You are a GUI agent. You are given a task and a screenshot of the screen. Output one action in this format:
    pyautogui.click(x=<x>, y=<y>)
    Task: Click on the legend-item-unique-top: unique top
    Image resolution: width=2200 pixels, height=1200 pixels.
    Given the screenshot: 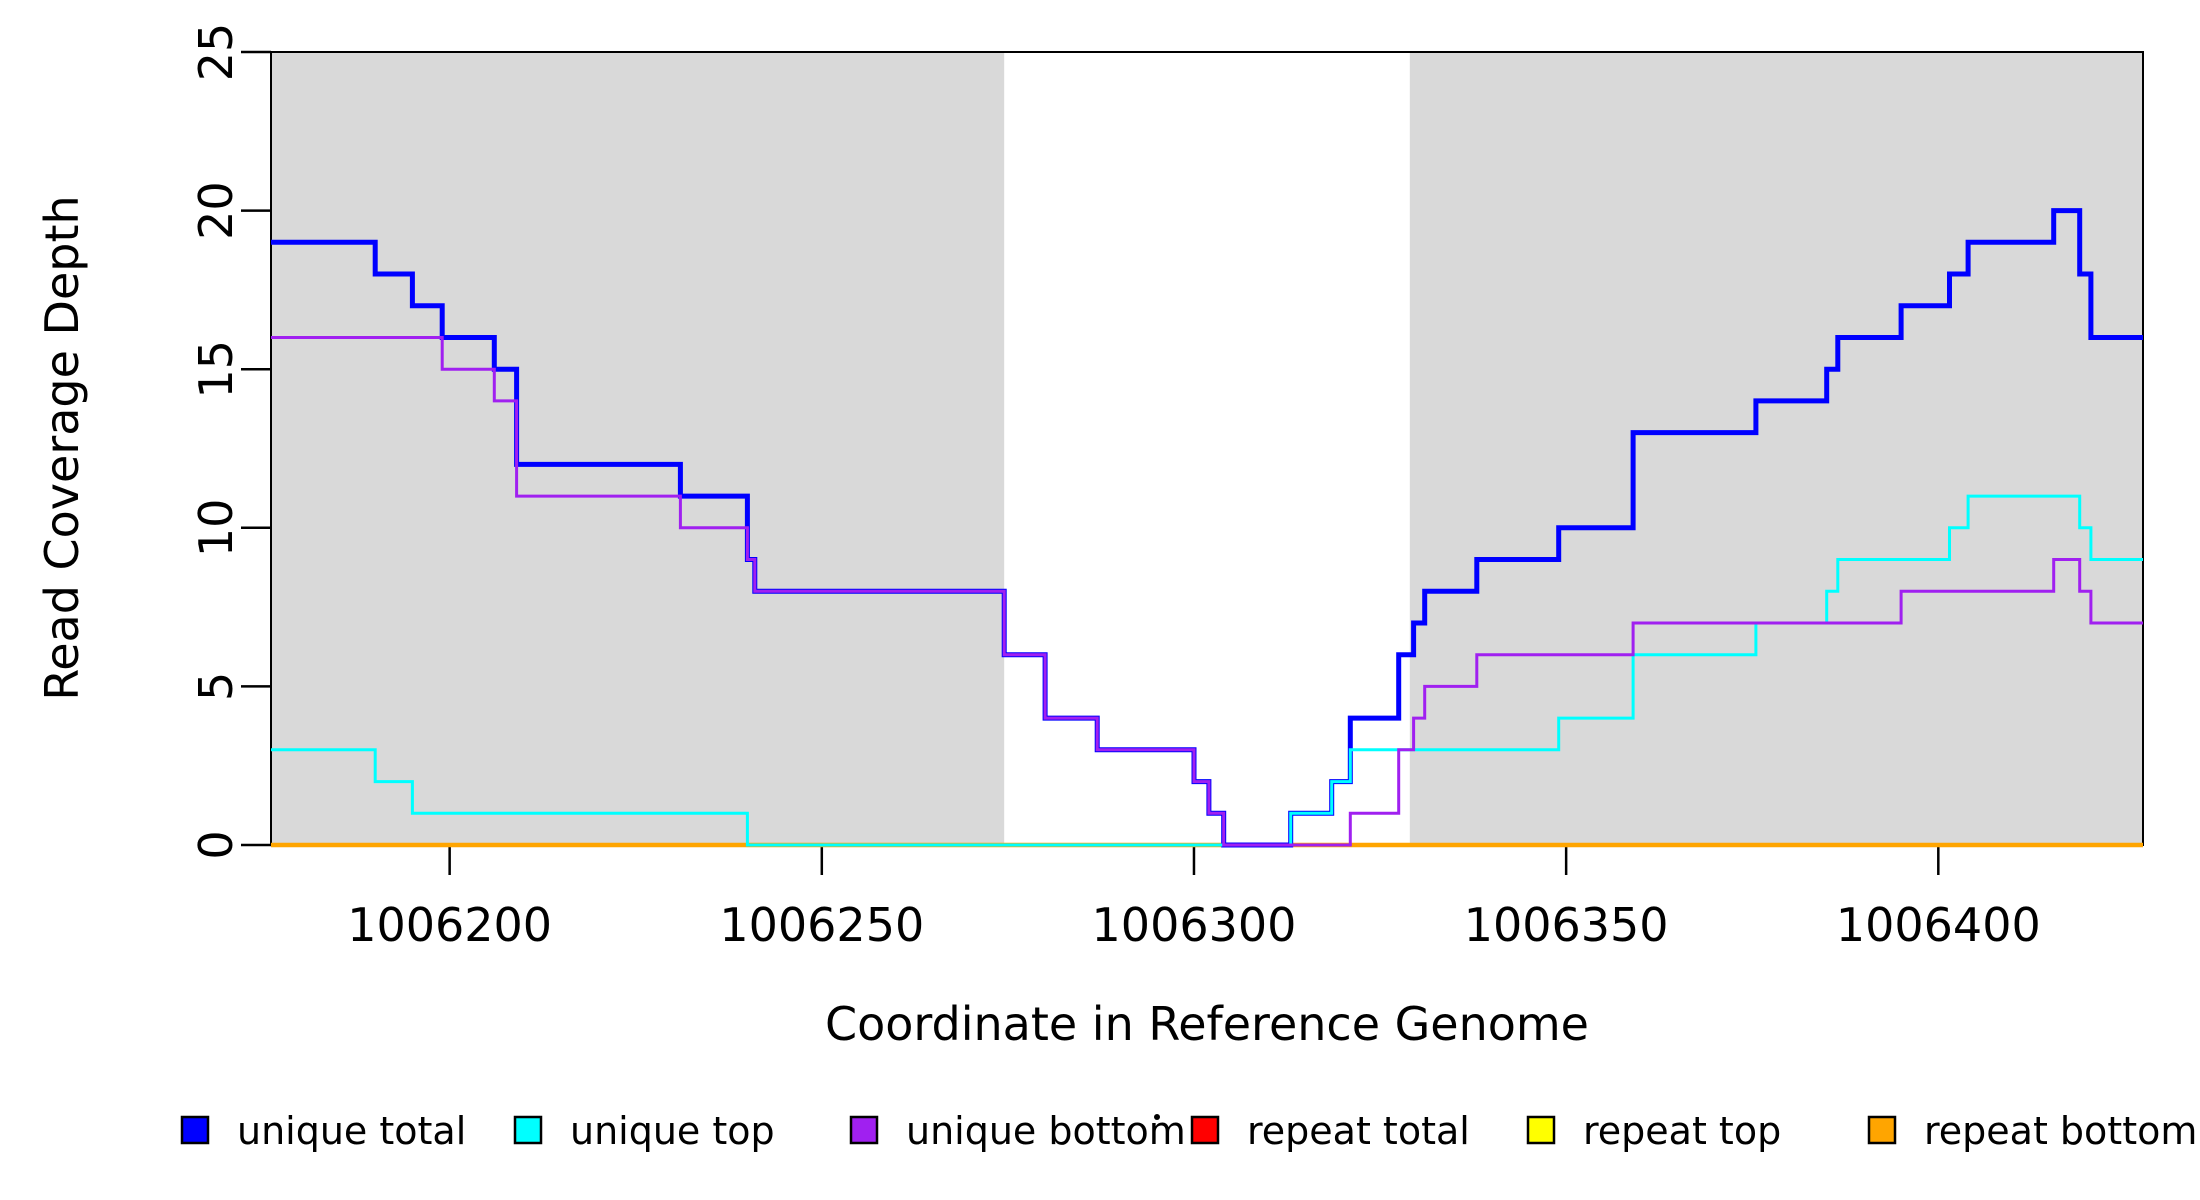 What is the action you would take?
    pyautogui.click(x=644, y=1131)
    